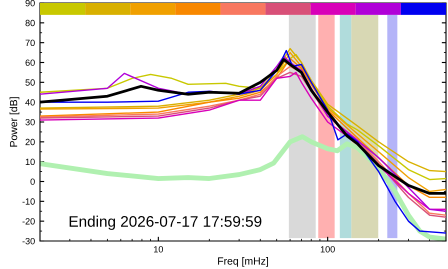  What do you see at coordinates (30, 162) in the screenshot?
I see `y-tick-label: 10` at bounding box center [30, 162].